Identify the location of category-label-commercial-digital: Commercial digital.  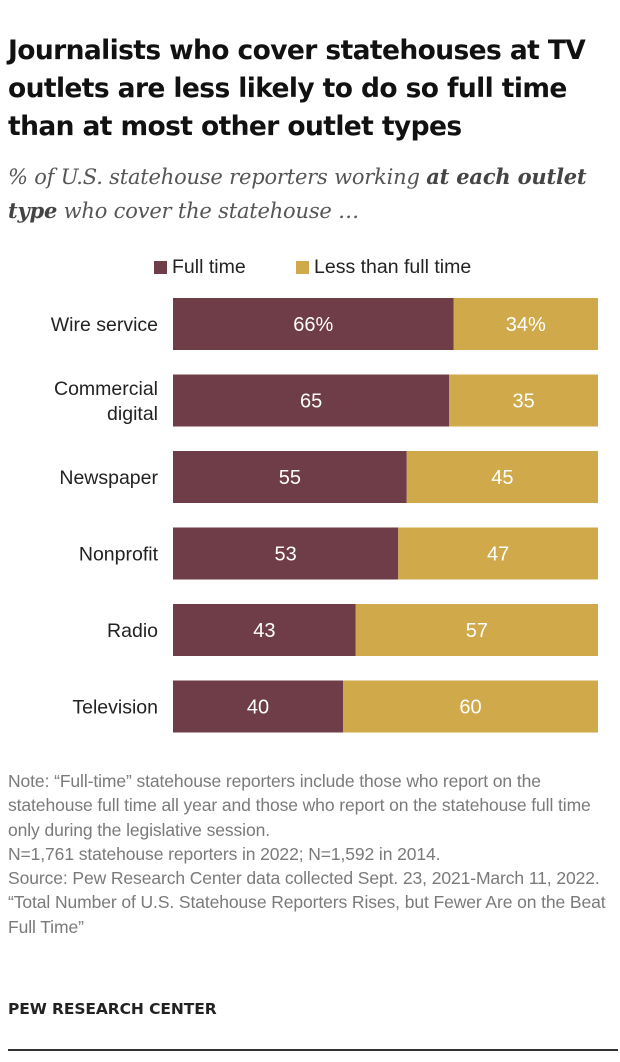
(106, 401).